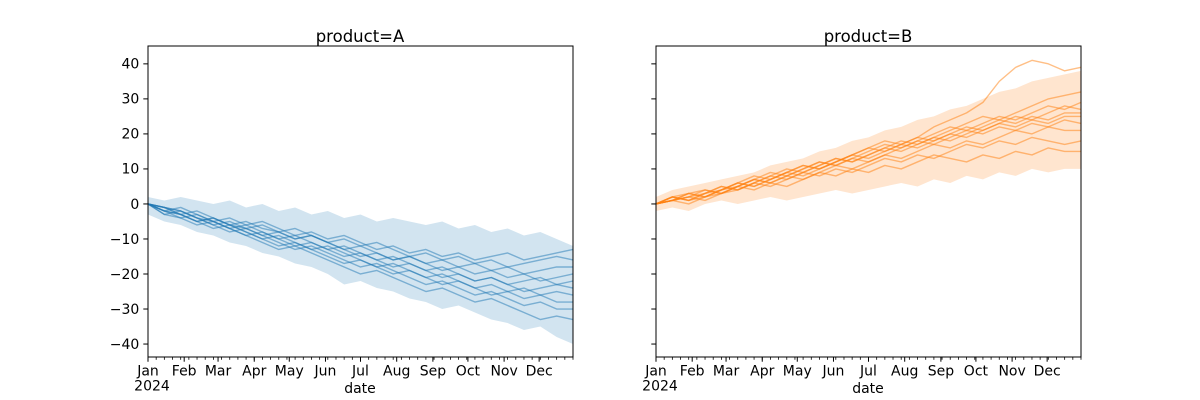 This screenshot has height=400, width=1200. Describe the element at coordinates (868, 358) in the screenshot. I see `x-minor-ticks` at that location.